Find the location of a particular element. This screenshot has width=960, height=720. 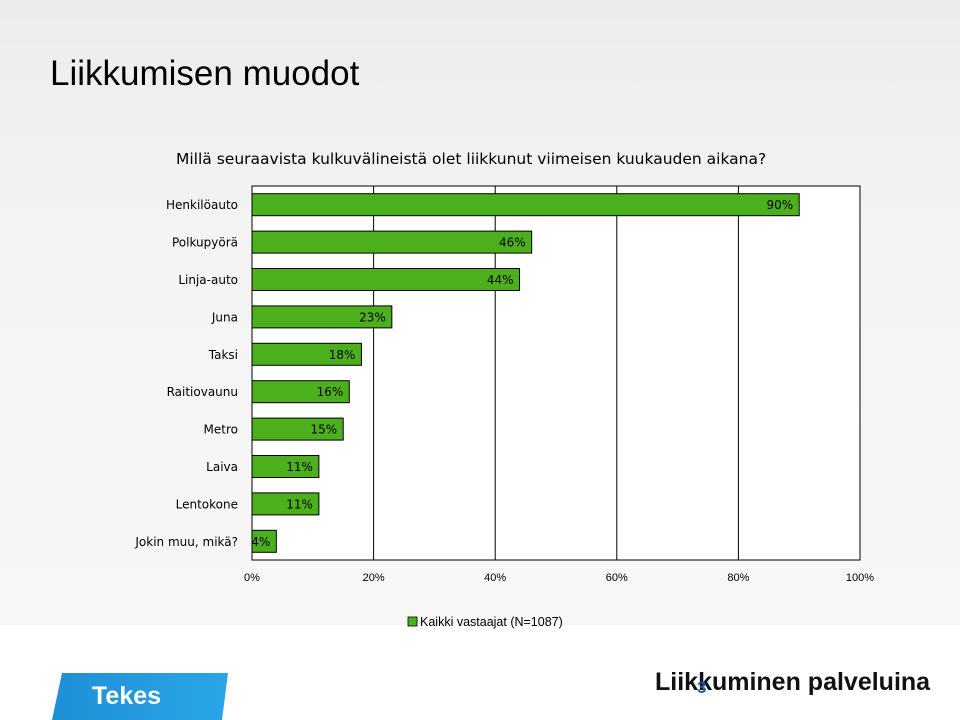

category-label: Henkilöauto is located at coordinates (202, 205).